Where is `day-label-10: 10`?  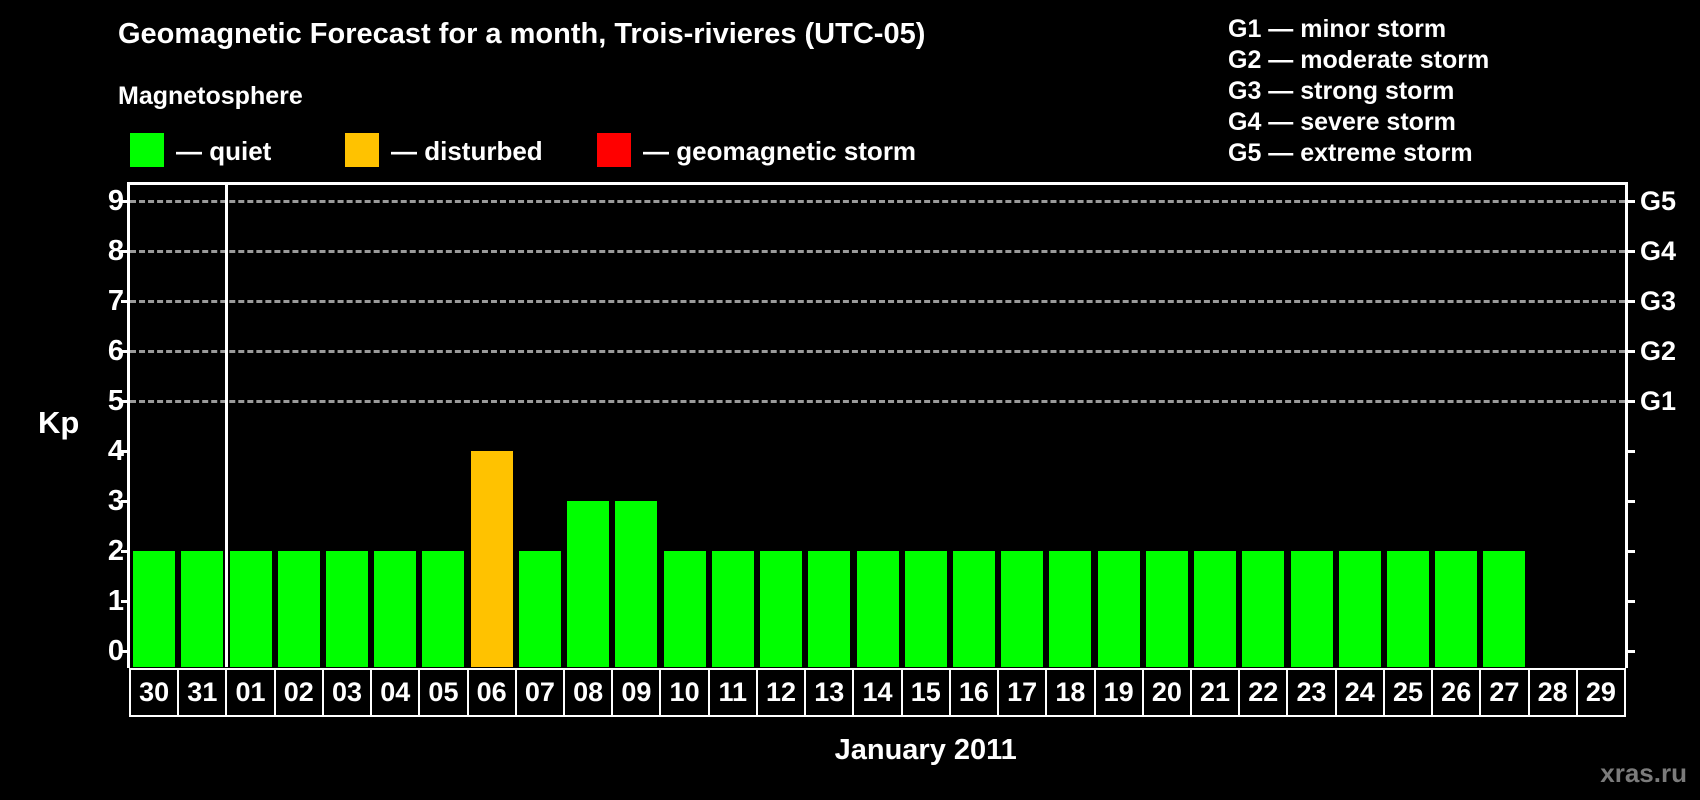
day-label-10: 10 is located at coordinates (684, 692).